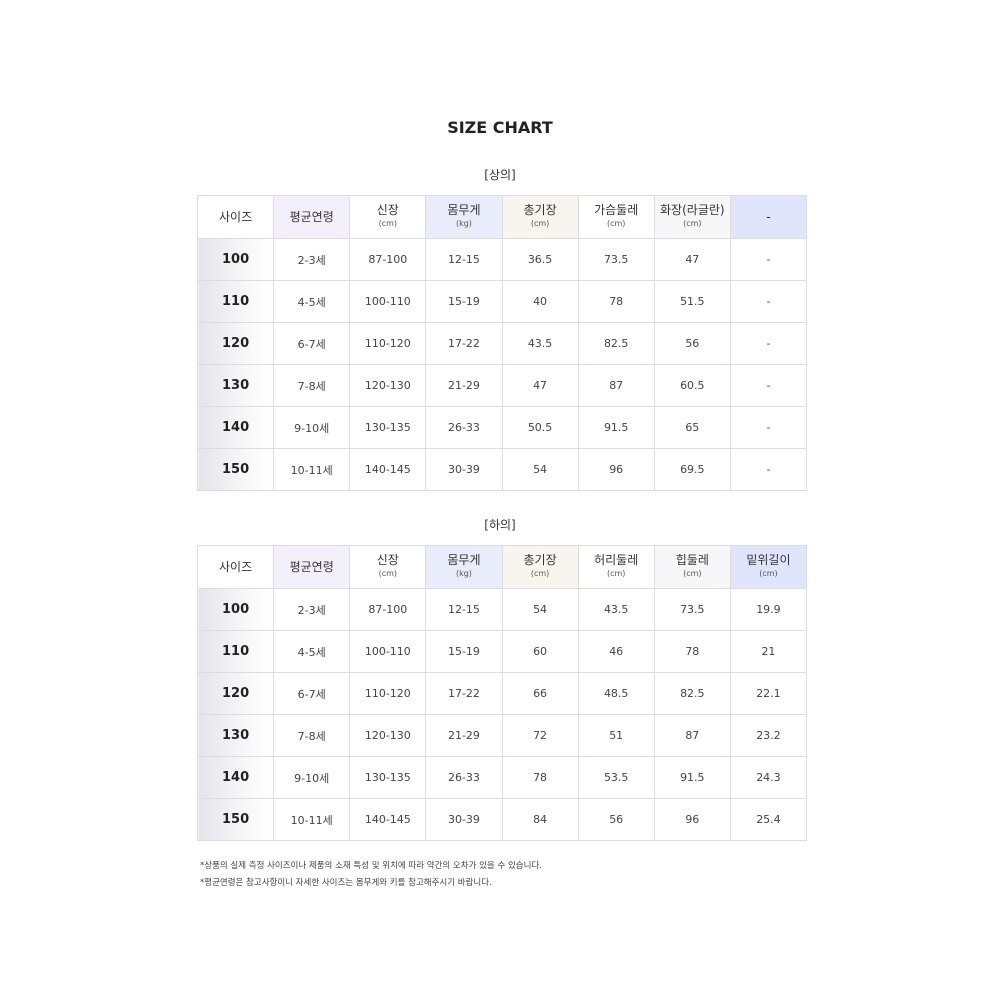  I want to click on table-cell: 130-135, so click(388, 427).